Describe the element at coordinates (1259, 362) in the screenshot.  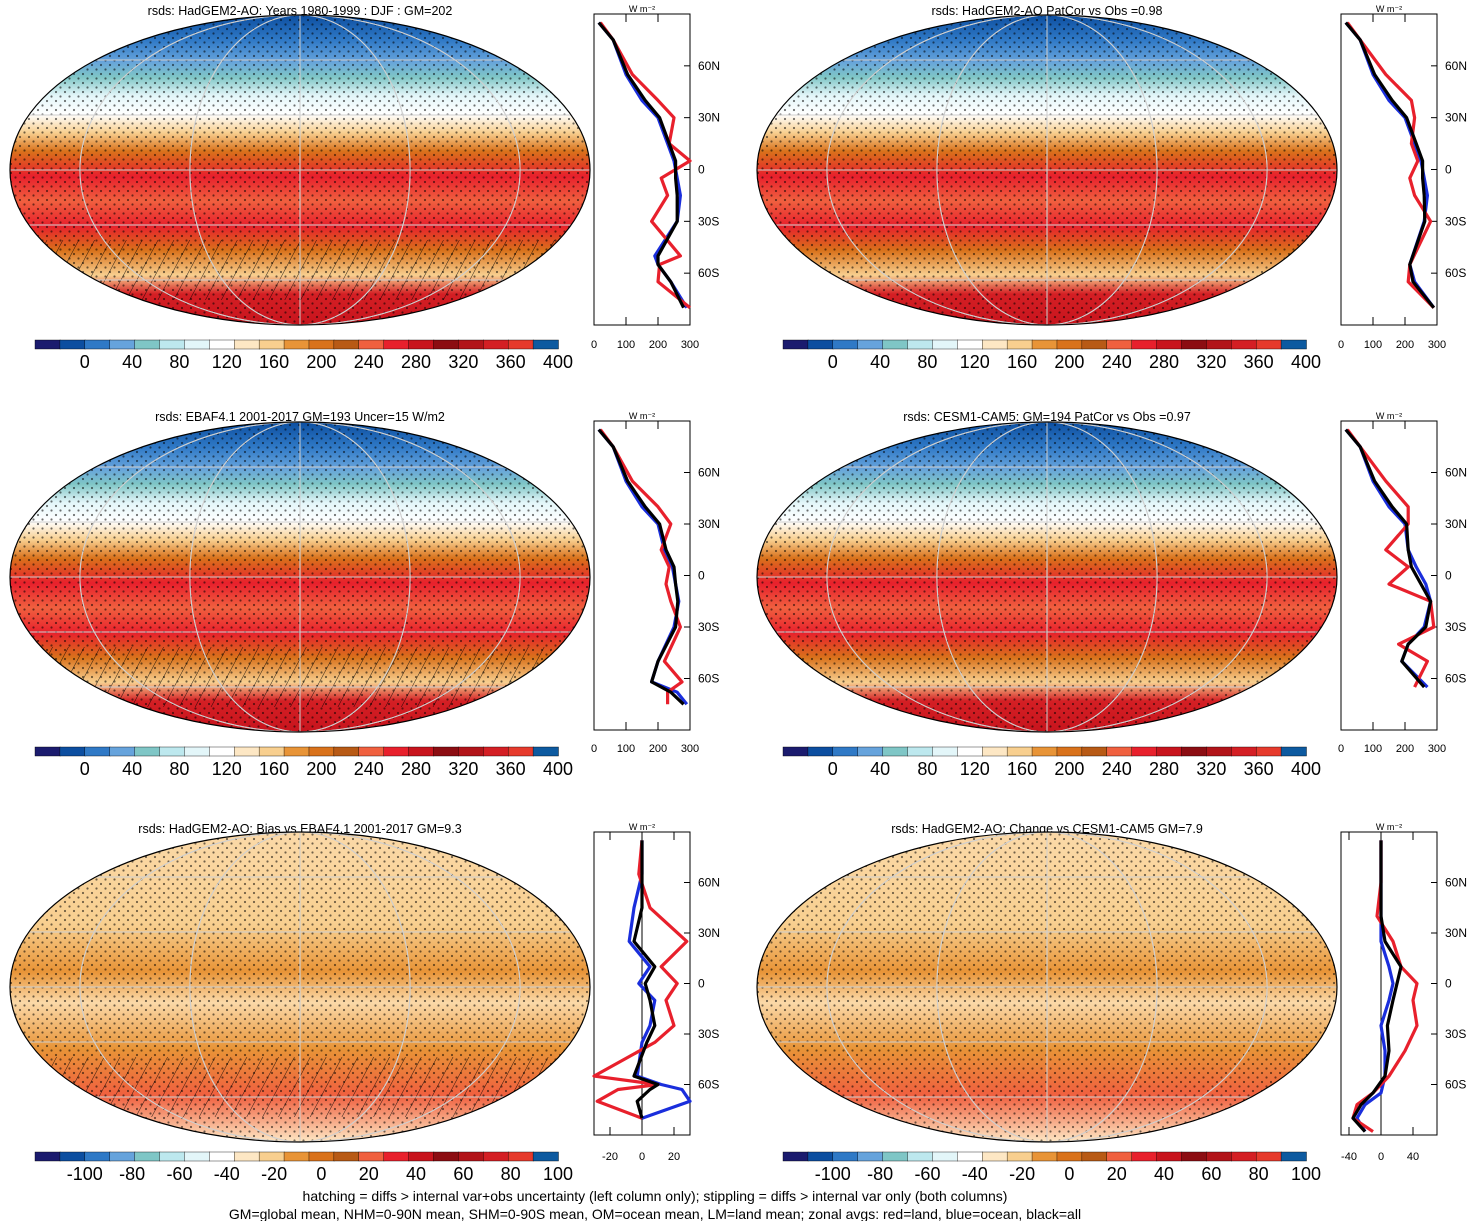
I see `colorbar-label: 360` at that location.